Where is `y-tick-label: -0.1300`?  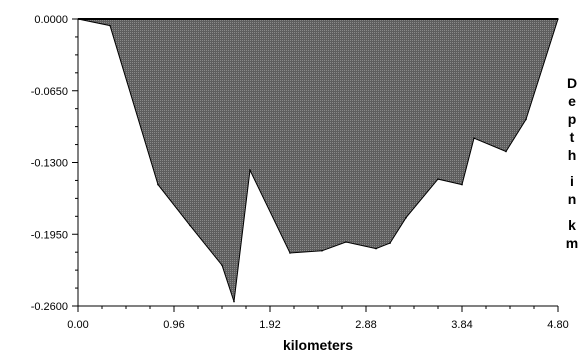 y-tick-label: -0.1300 is located at coordinates (49, 164).